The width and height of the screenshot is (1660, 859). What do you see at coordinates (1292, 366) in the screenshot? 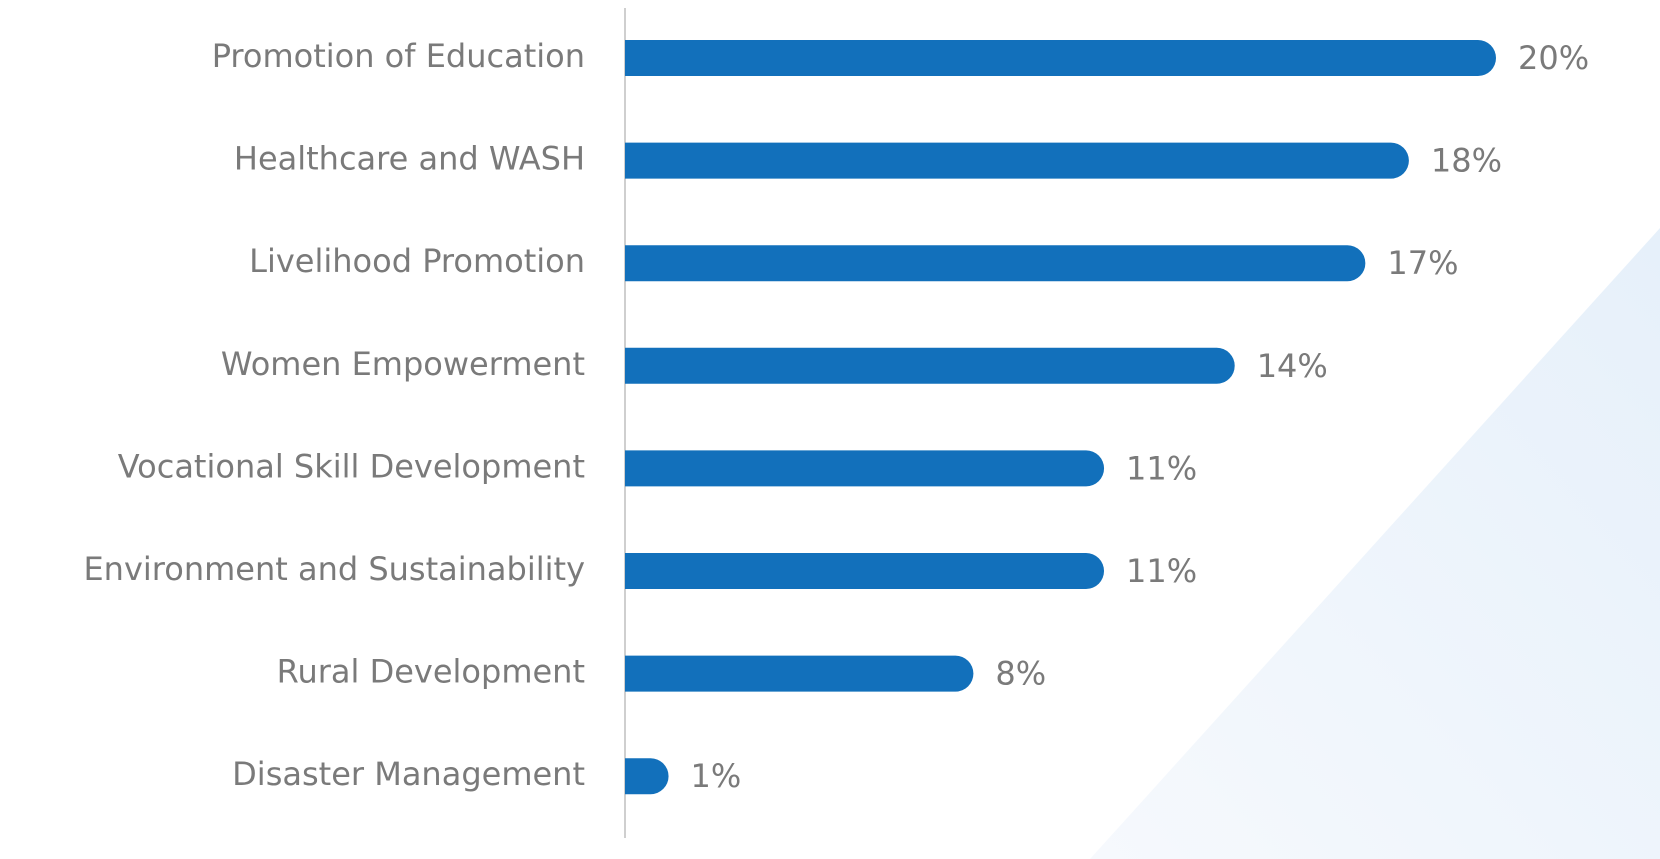
I see `value-label: 14%` at bounding box center [1292, 366].